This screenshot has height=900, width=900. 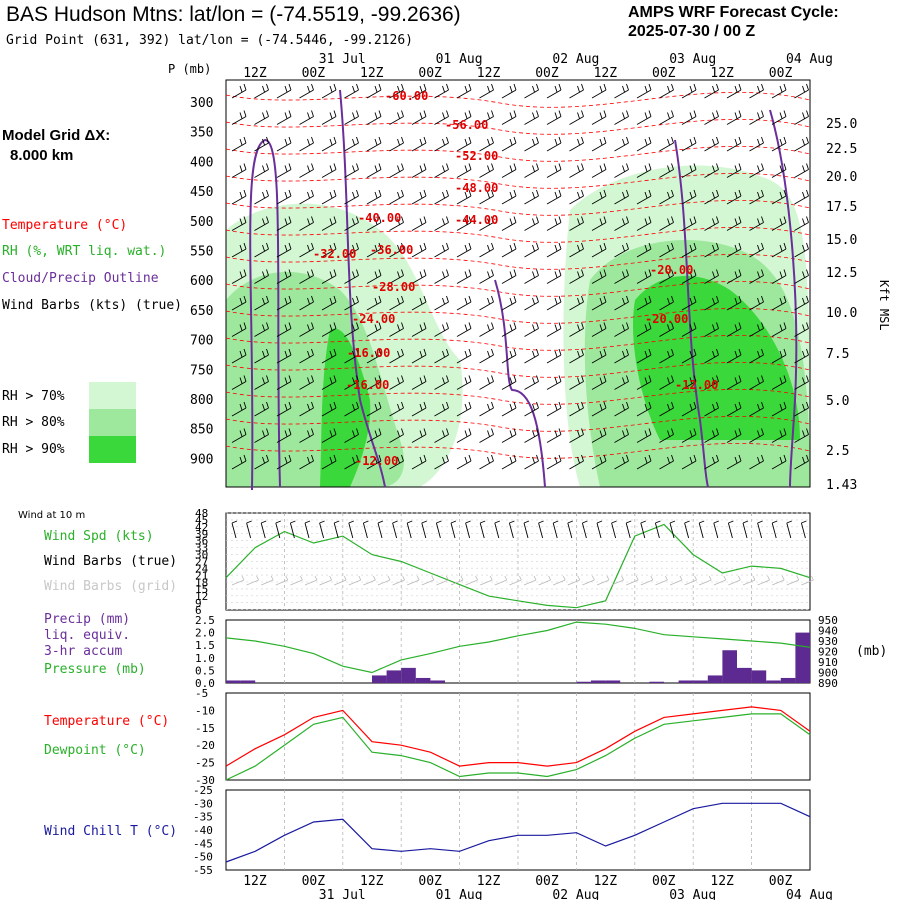 I want to click on wind-speed-tick: 39, so click(x=201, y=534).